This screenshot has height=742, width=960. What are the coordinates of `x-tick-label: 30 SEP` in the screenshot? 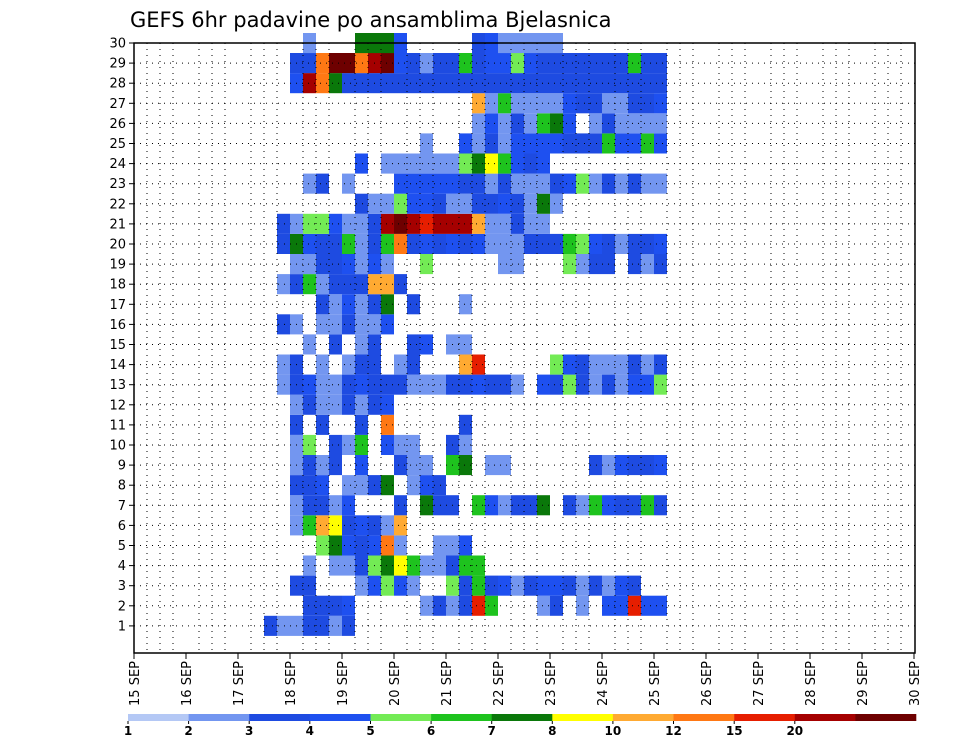 It's located at (915, 683).